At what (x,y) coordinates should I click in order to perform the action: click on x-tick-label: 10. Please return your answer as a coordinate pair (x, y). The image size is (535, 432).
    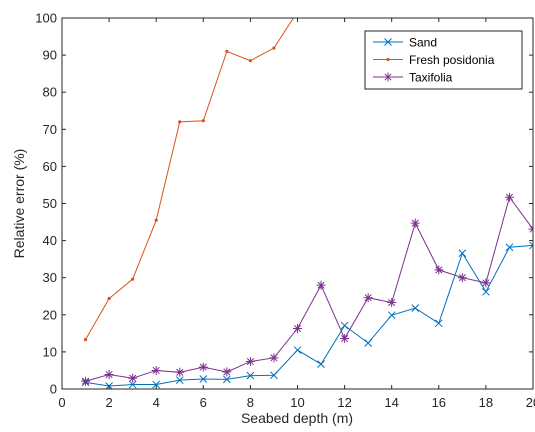
    Looking at the image, I should click on (297, 402).